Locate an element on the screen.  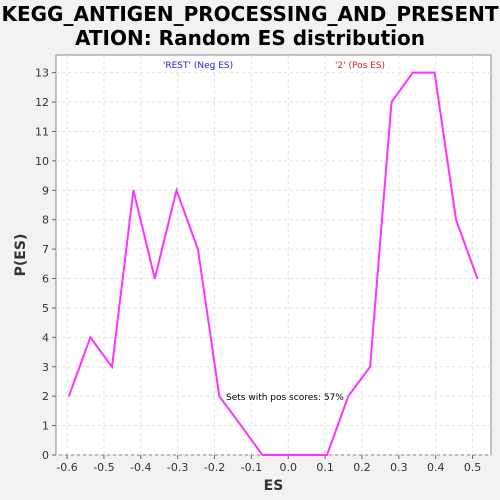
x-tick-label: 0.4 is located at coordinates (436, 467).